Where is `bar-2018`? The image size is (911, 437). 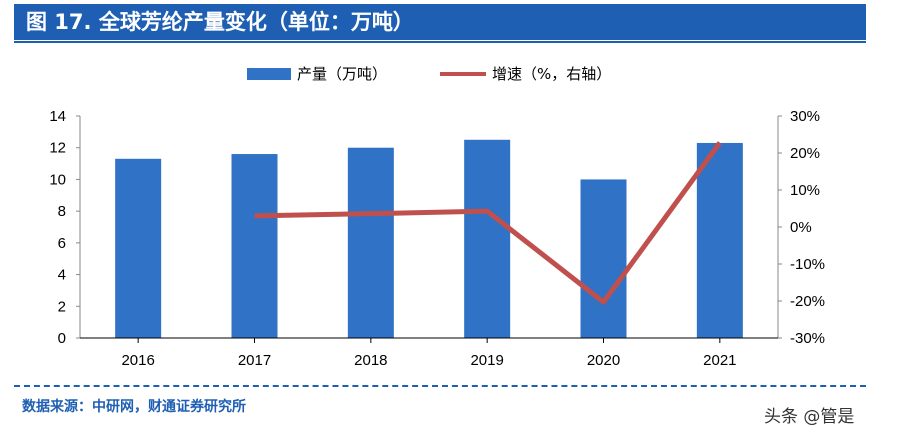
bar-2018 is located at coordinates (370, 242).